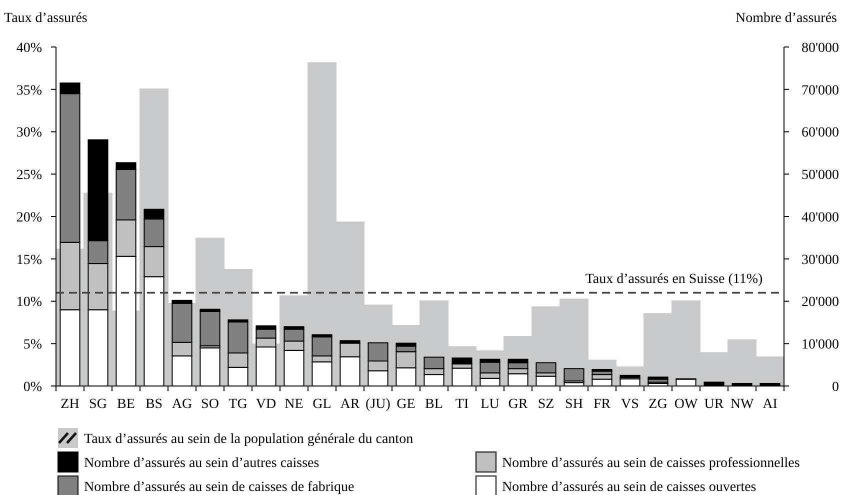  What do you see at coordinates (820, 302) in the screenshot?
I see `y2-tick-label: 20'000` at bounding box center [820, 302].